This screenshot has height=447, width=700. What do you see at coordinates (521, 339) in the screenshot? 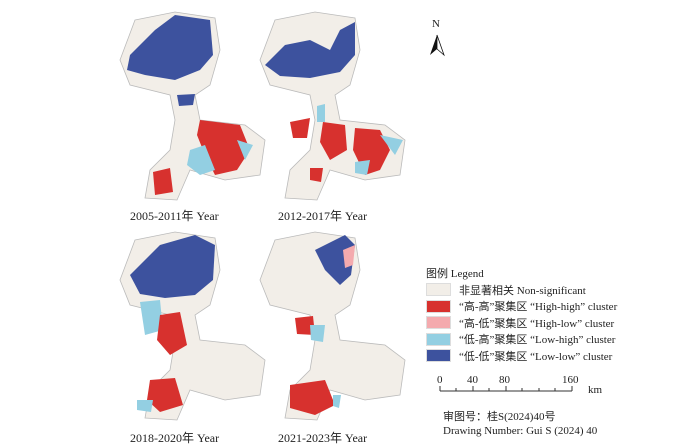
I see `legend-item-low-high: “低-高”聚集区 “Low-high” cluster` at bounding box center [521, 339].